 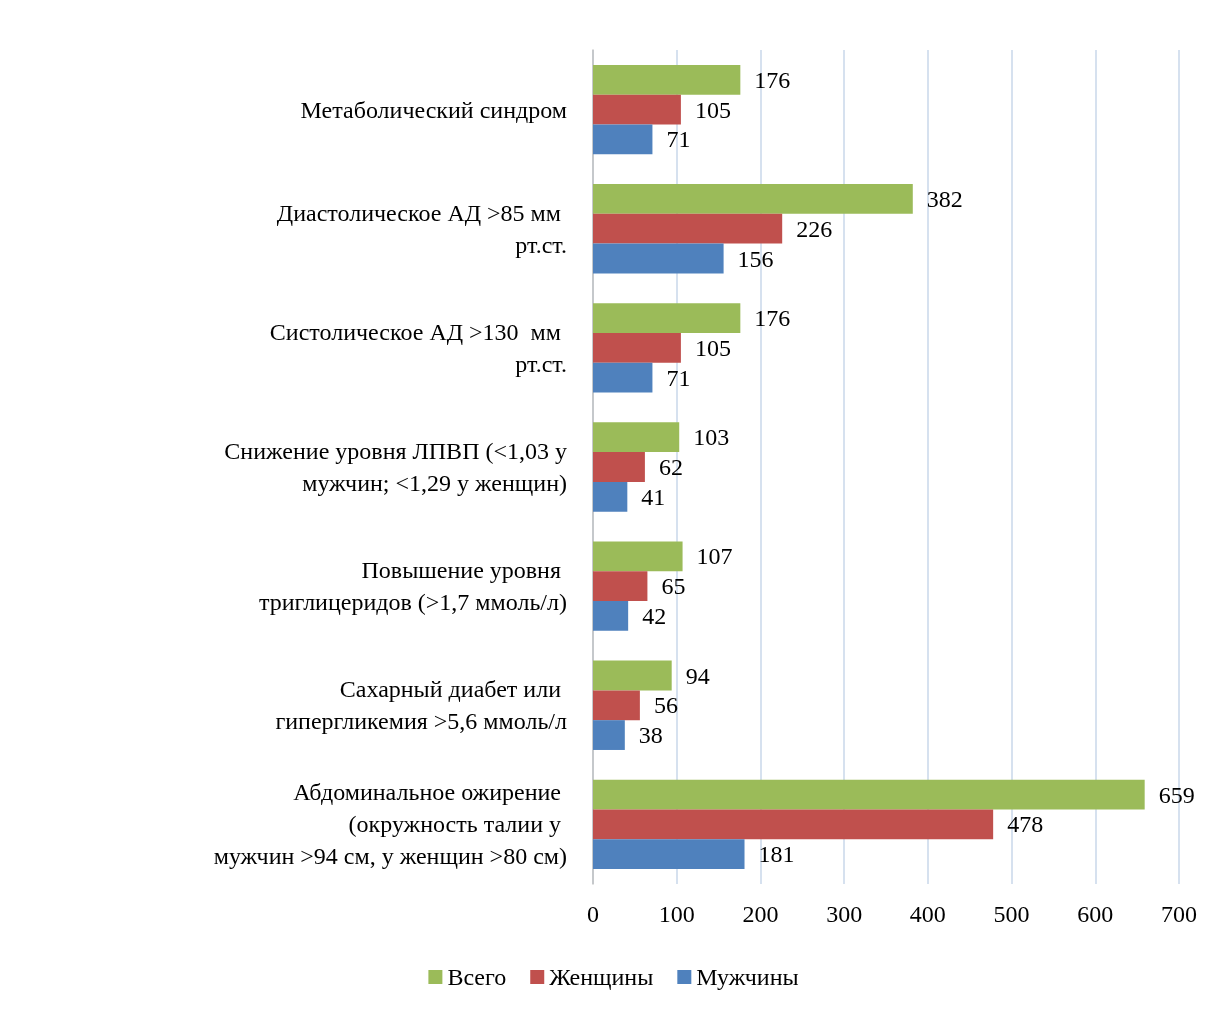 I want to click on y-tick-label: Систолическое АД >130 мм рт.ст., so click(x=418, y=347).